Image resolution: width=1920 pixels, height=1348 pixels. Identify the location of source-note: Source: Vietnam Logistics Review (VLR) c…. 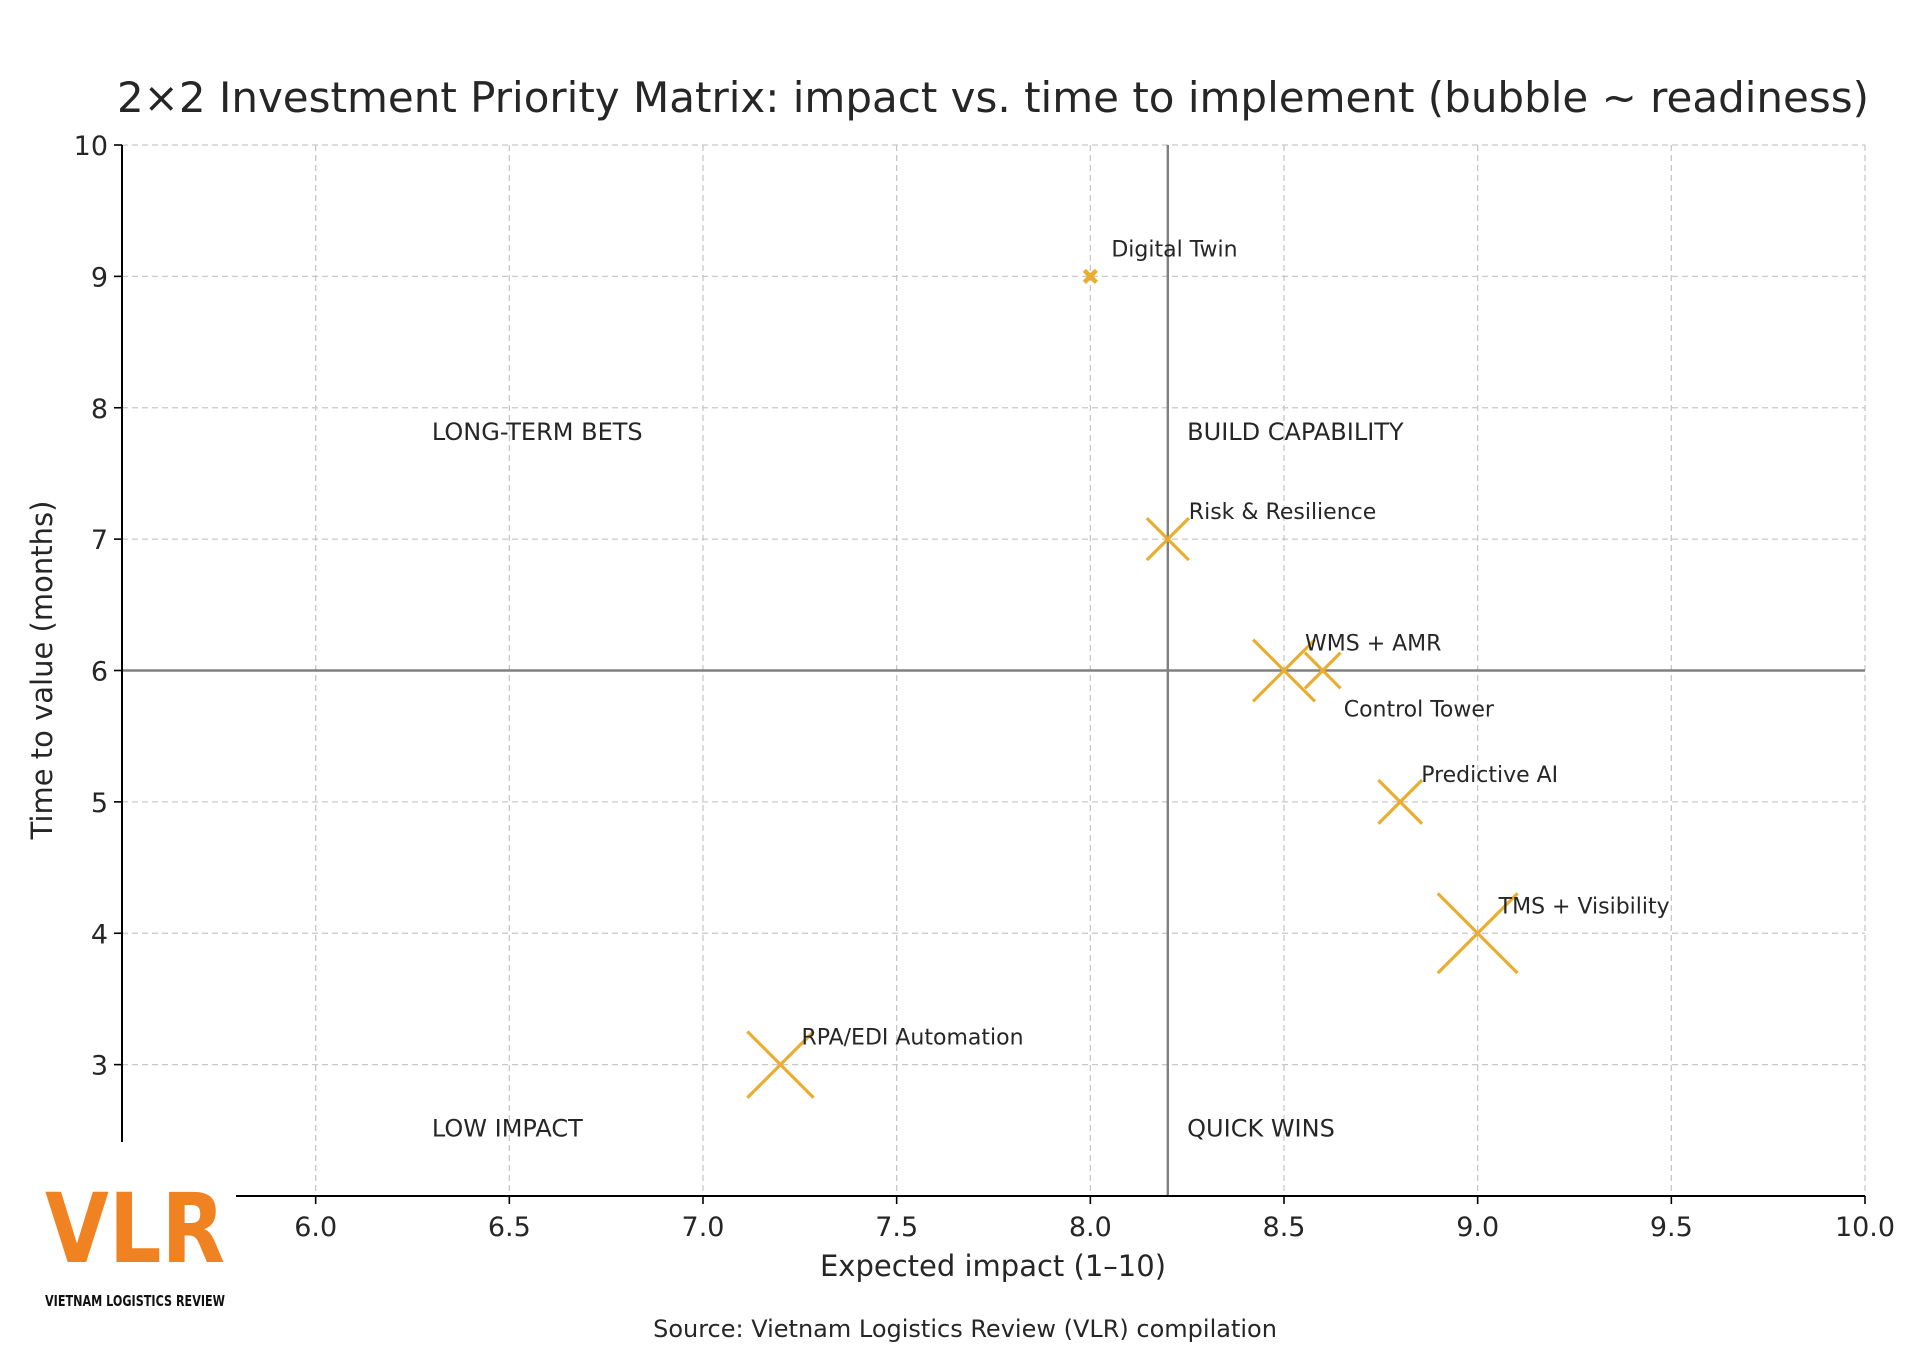
(965, 1329).